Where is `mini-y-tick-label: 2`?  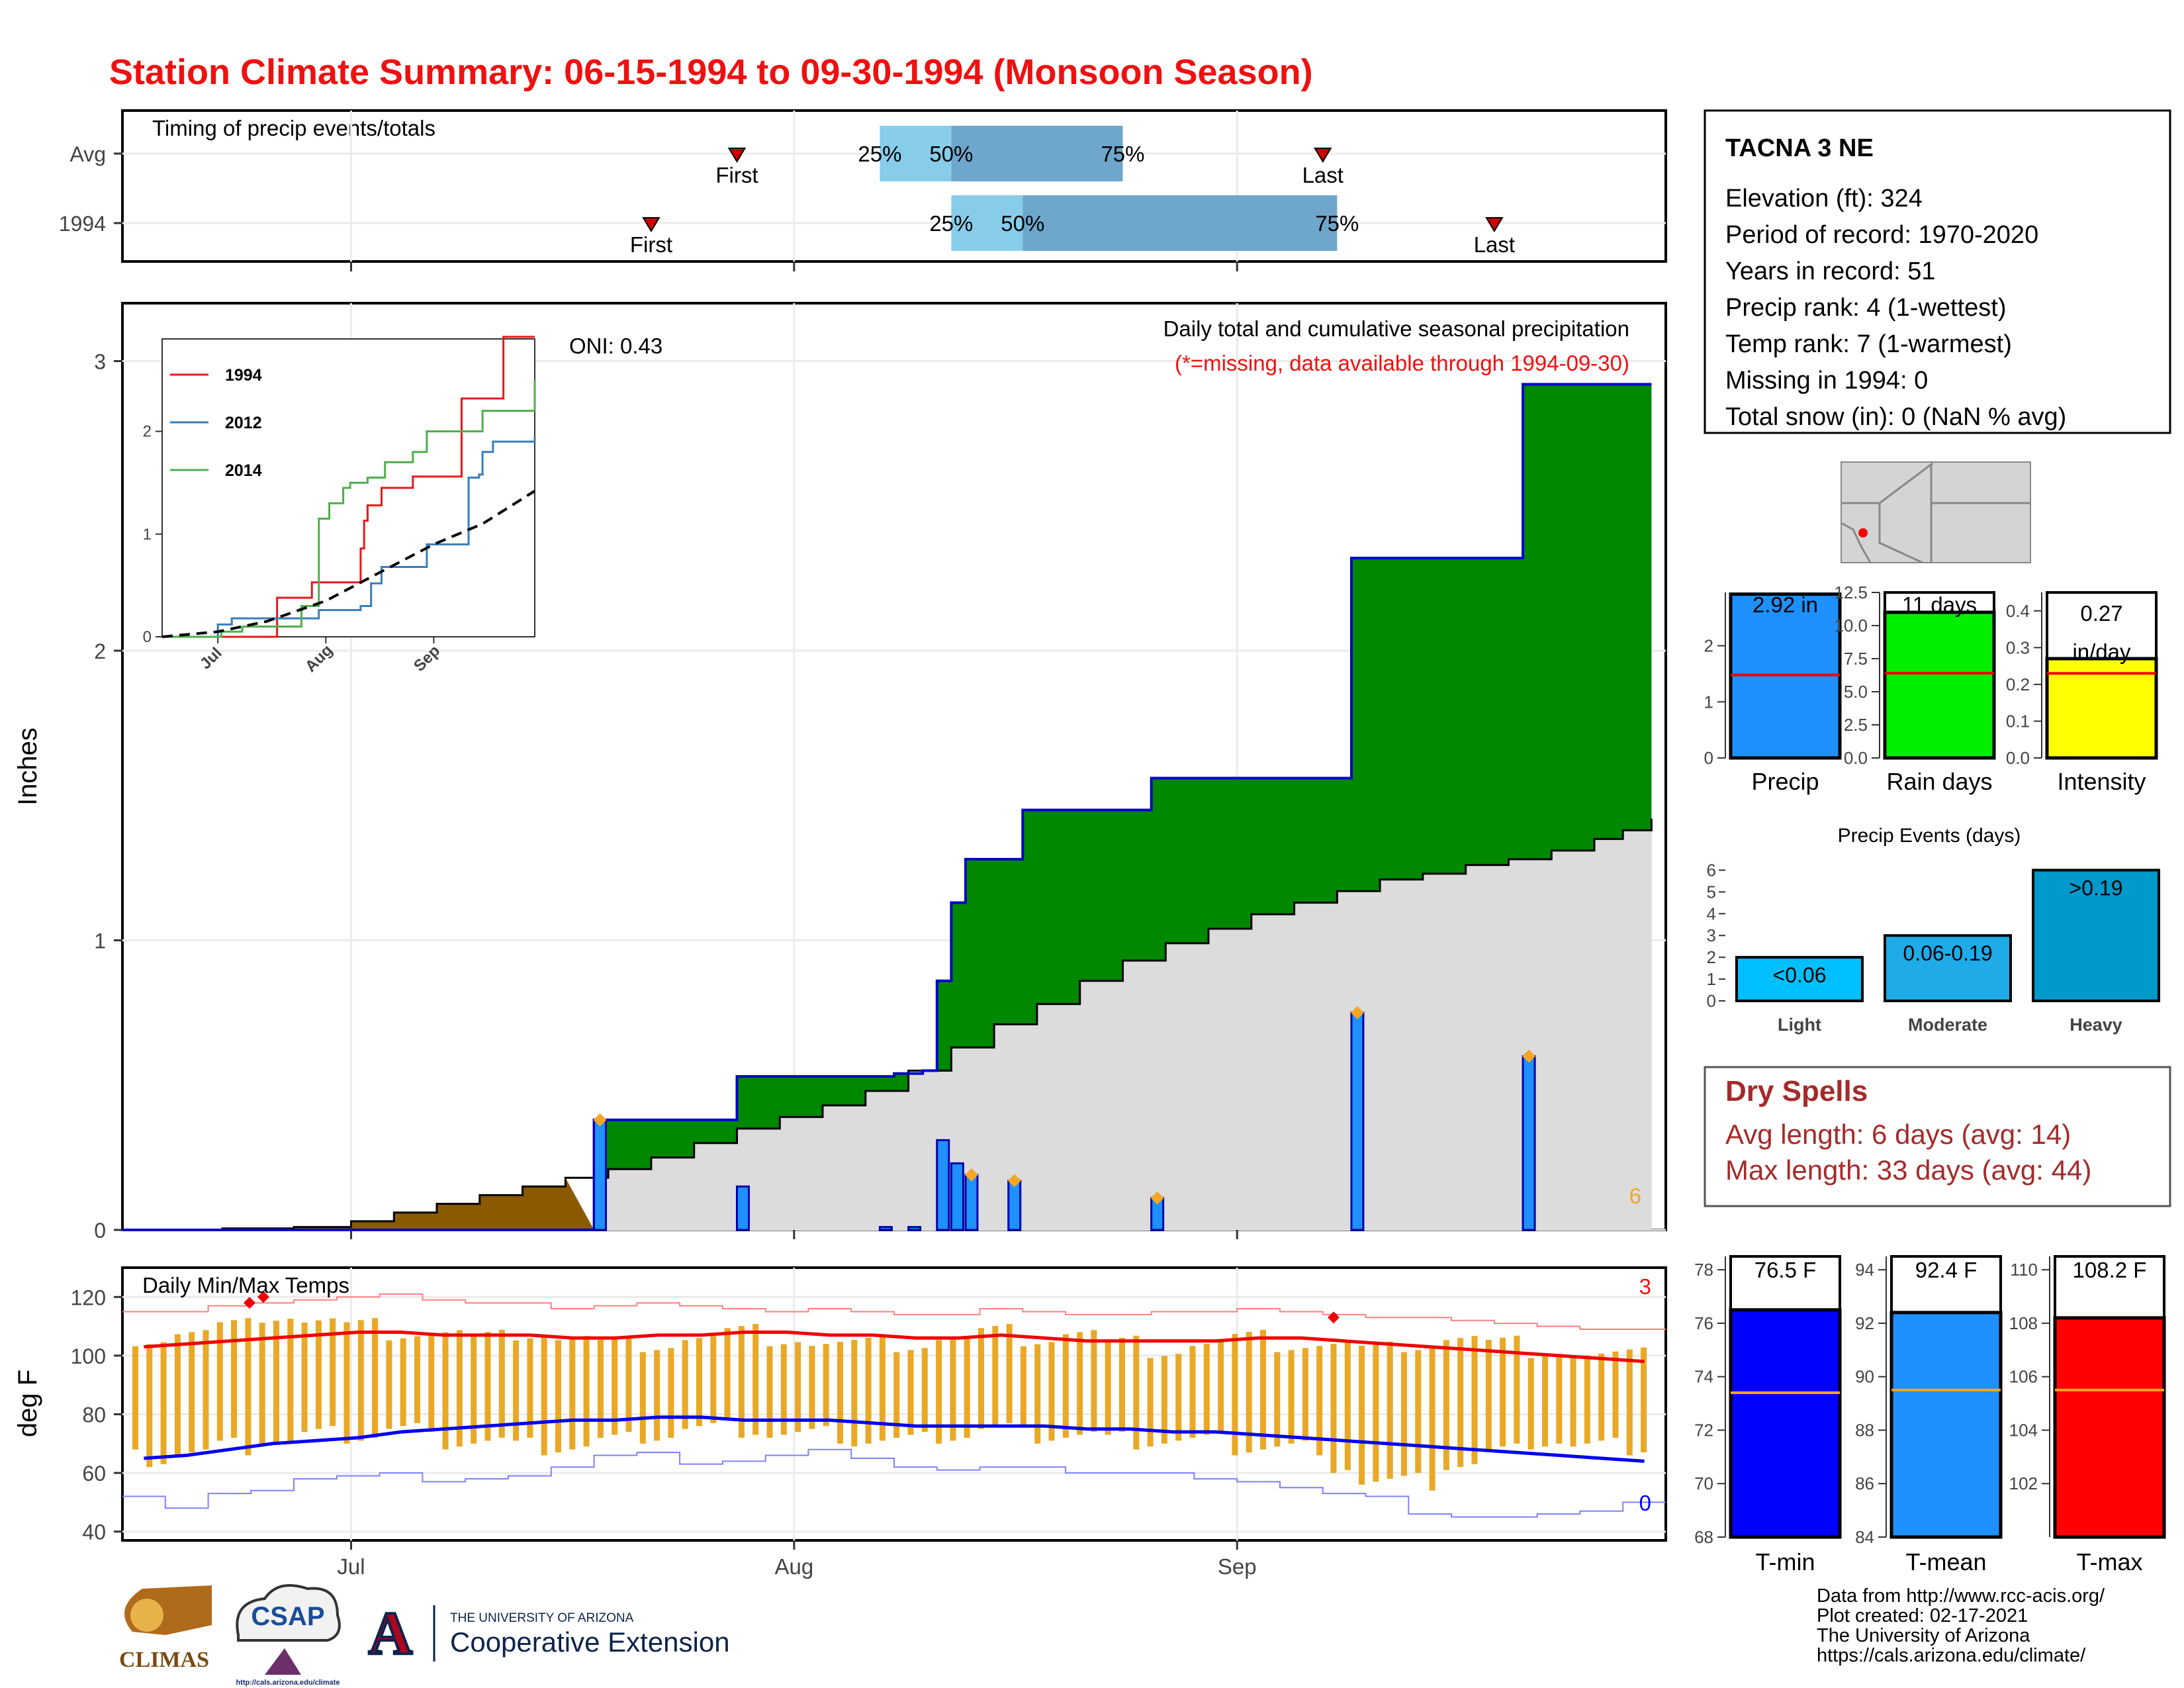
mini-y-tick-label: 2 is located at coordinates (1709, 646).